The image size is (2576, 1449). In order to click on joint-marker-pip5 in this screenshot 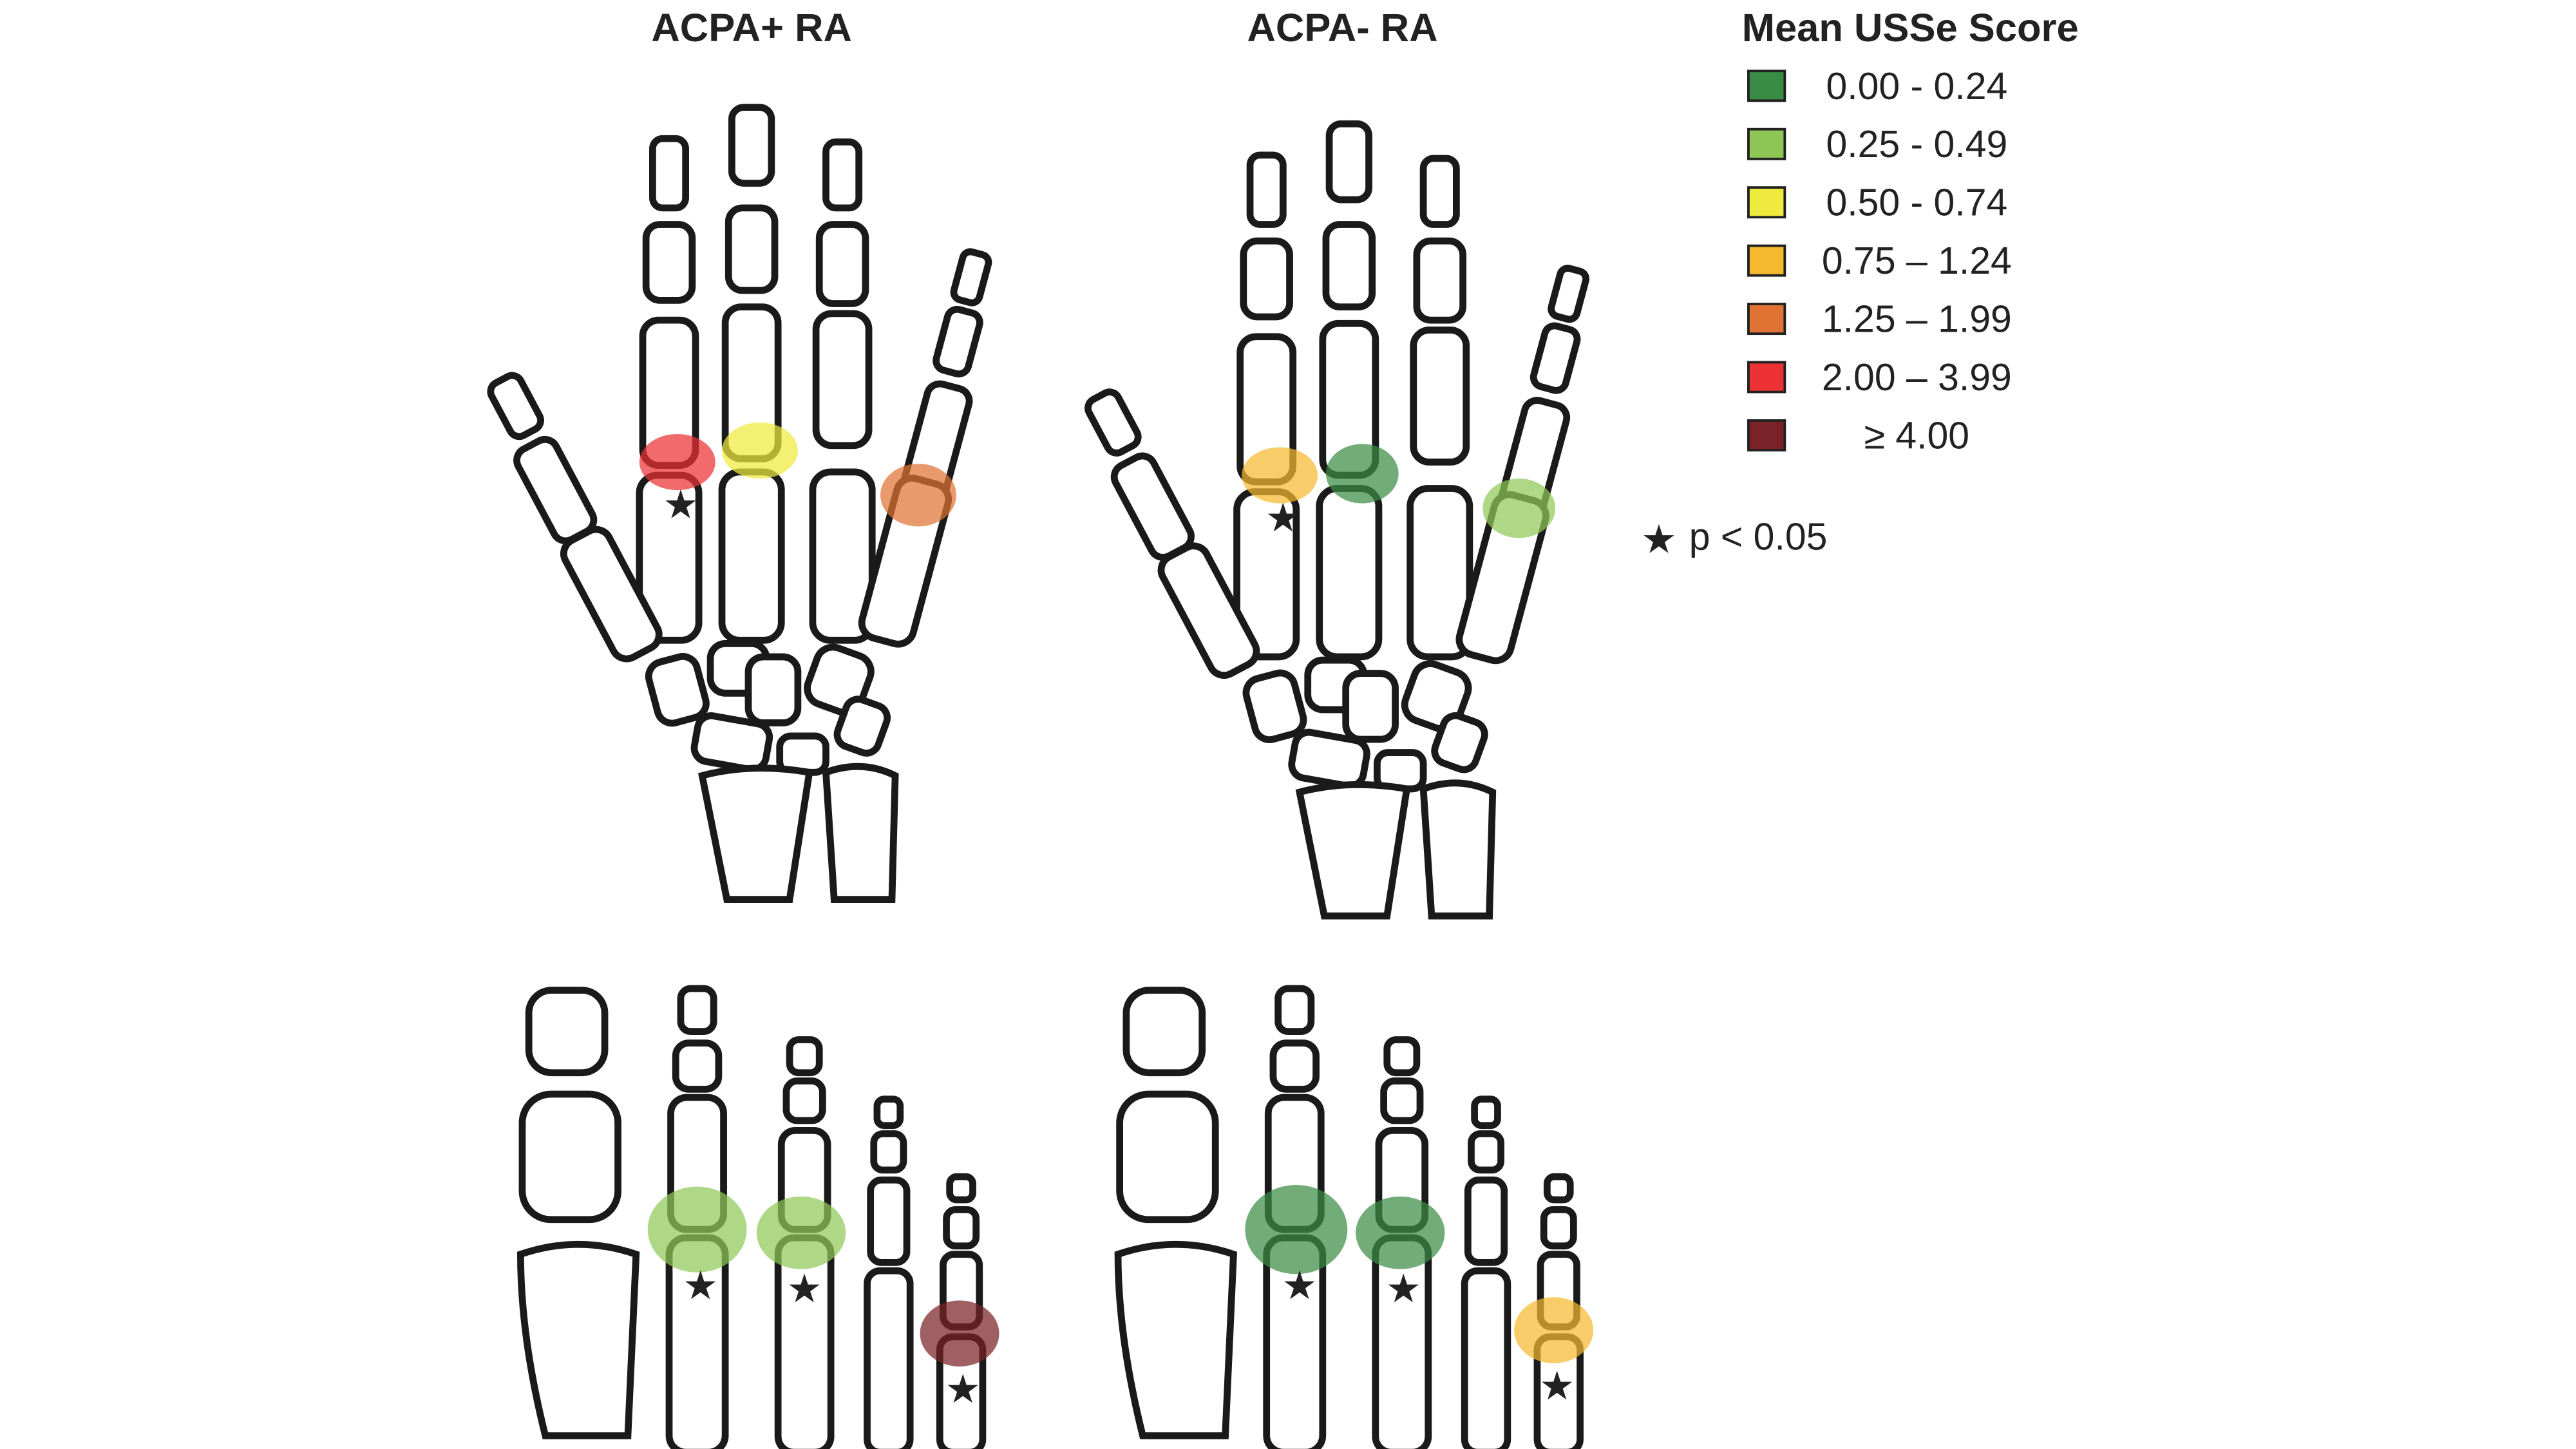, I will do `click(1519, 508)`.